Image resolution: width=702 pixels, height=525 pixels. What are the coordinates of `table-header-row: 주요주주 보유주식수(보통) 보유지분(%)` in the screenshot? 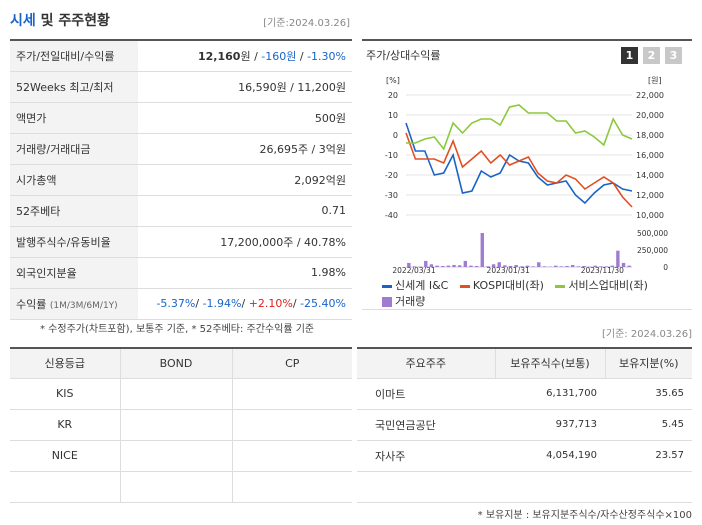 It's located at (524, 363).